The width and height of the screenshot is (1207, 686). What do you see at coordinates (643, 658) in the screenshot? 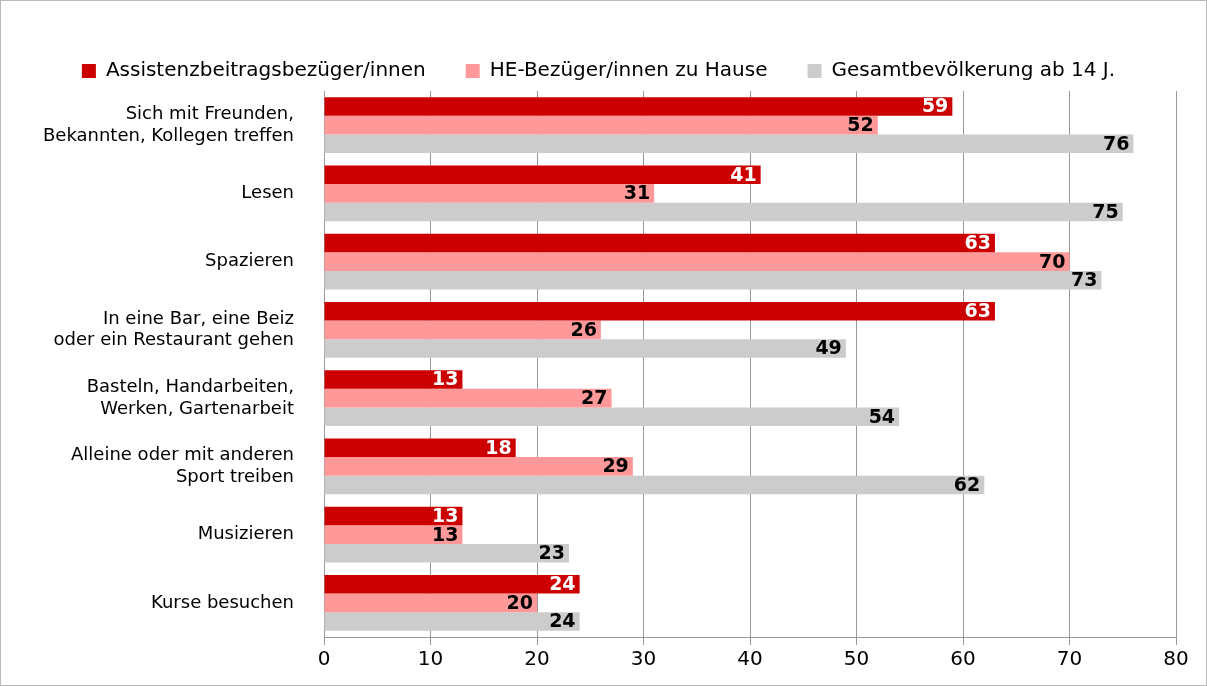
I see `x-tick-label: 30` at bounding box center [643, 658].